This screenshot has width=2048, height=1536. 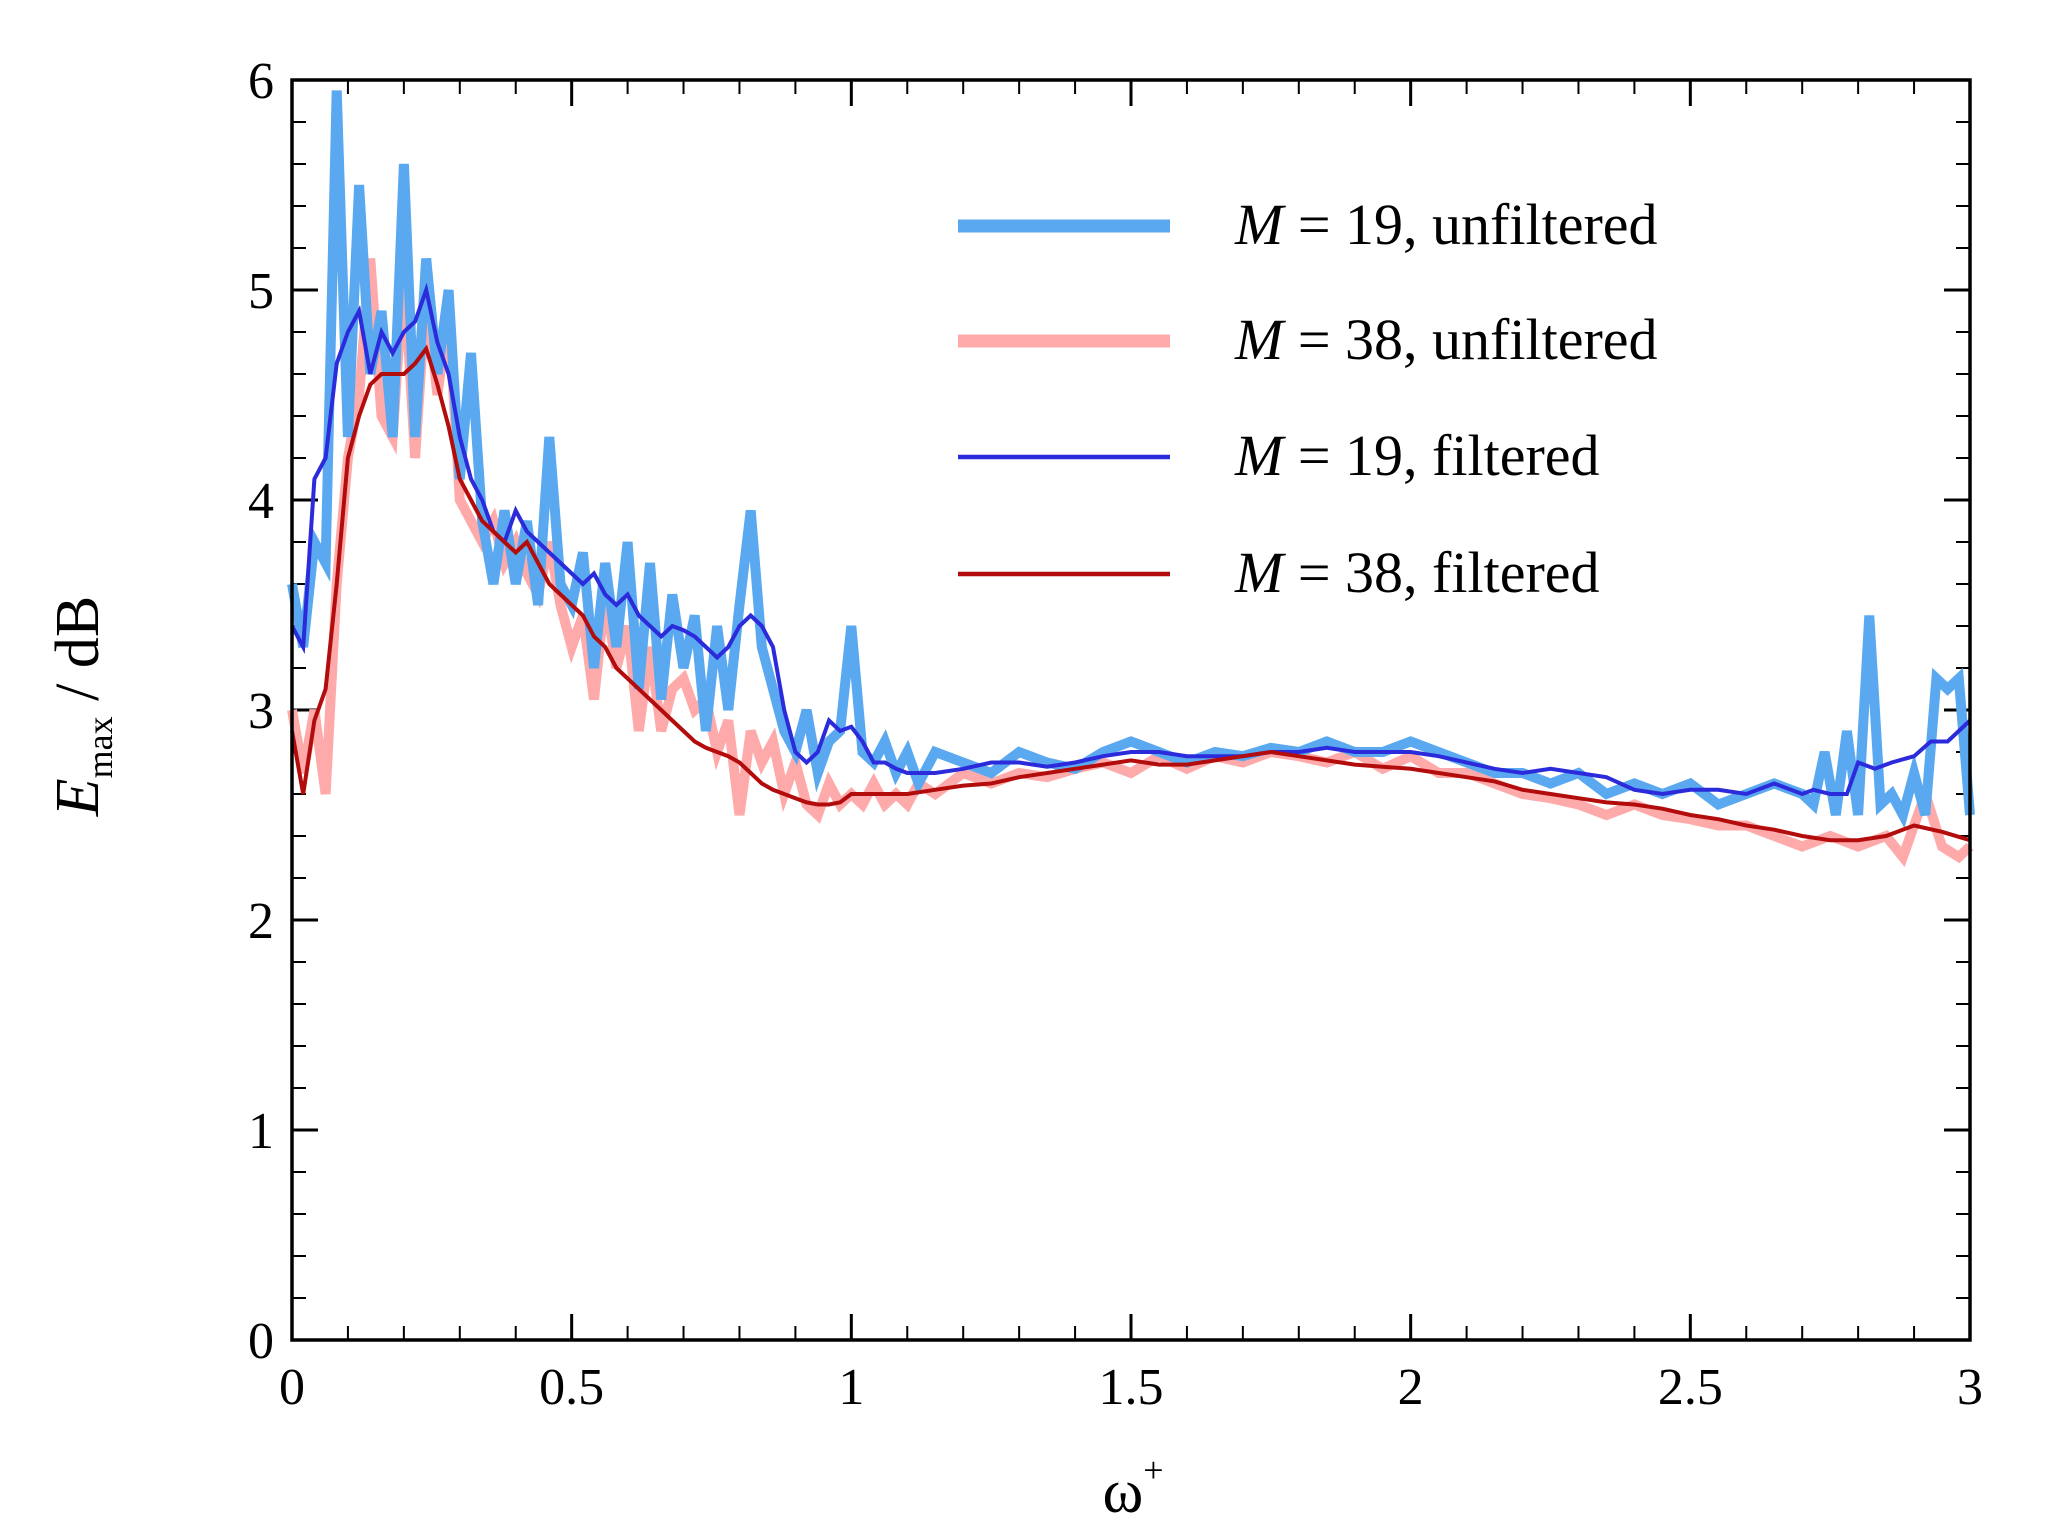 What do you see at coordinates (1441, 572) in the screenshot?
I see `legend-rest-m38-filtered: = 38, filtered` at bounding box center [1441, 572].